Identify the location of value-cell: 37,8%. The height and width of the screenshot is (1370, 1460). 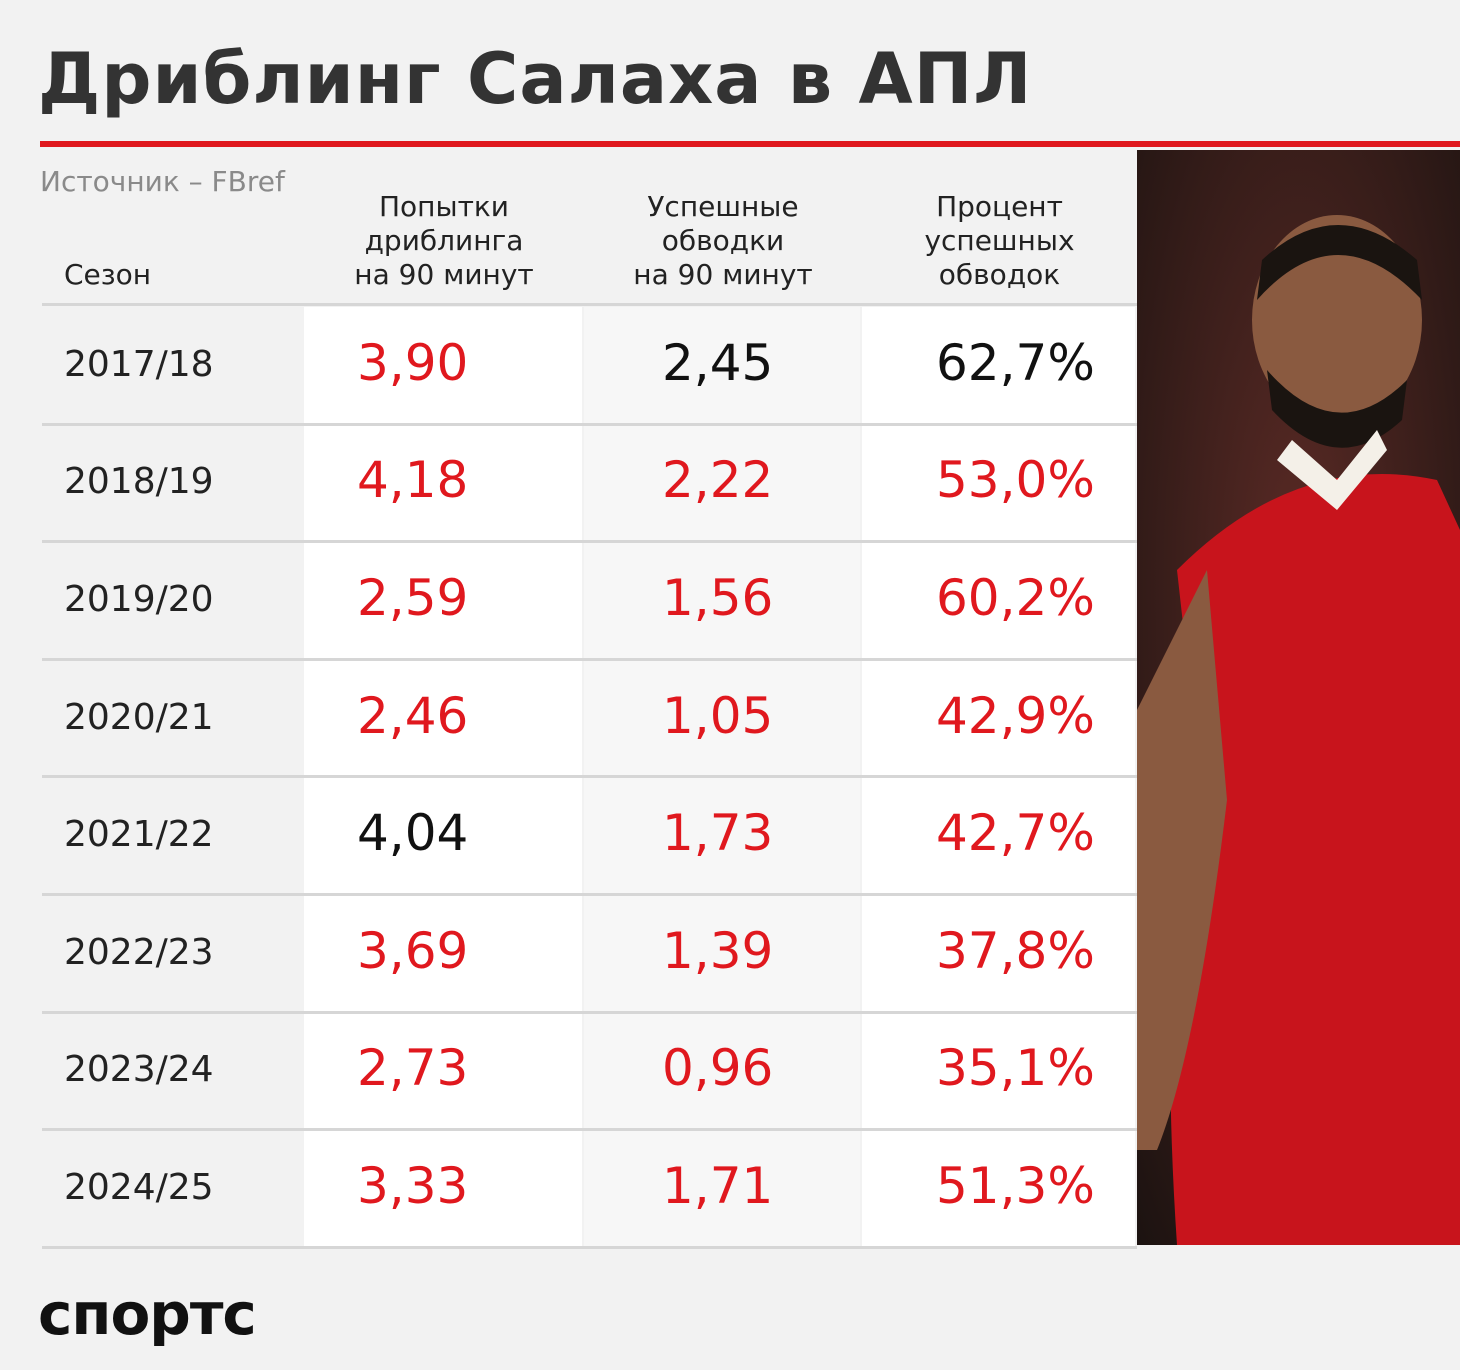
(1015, 950).